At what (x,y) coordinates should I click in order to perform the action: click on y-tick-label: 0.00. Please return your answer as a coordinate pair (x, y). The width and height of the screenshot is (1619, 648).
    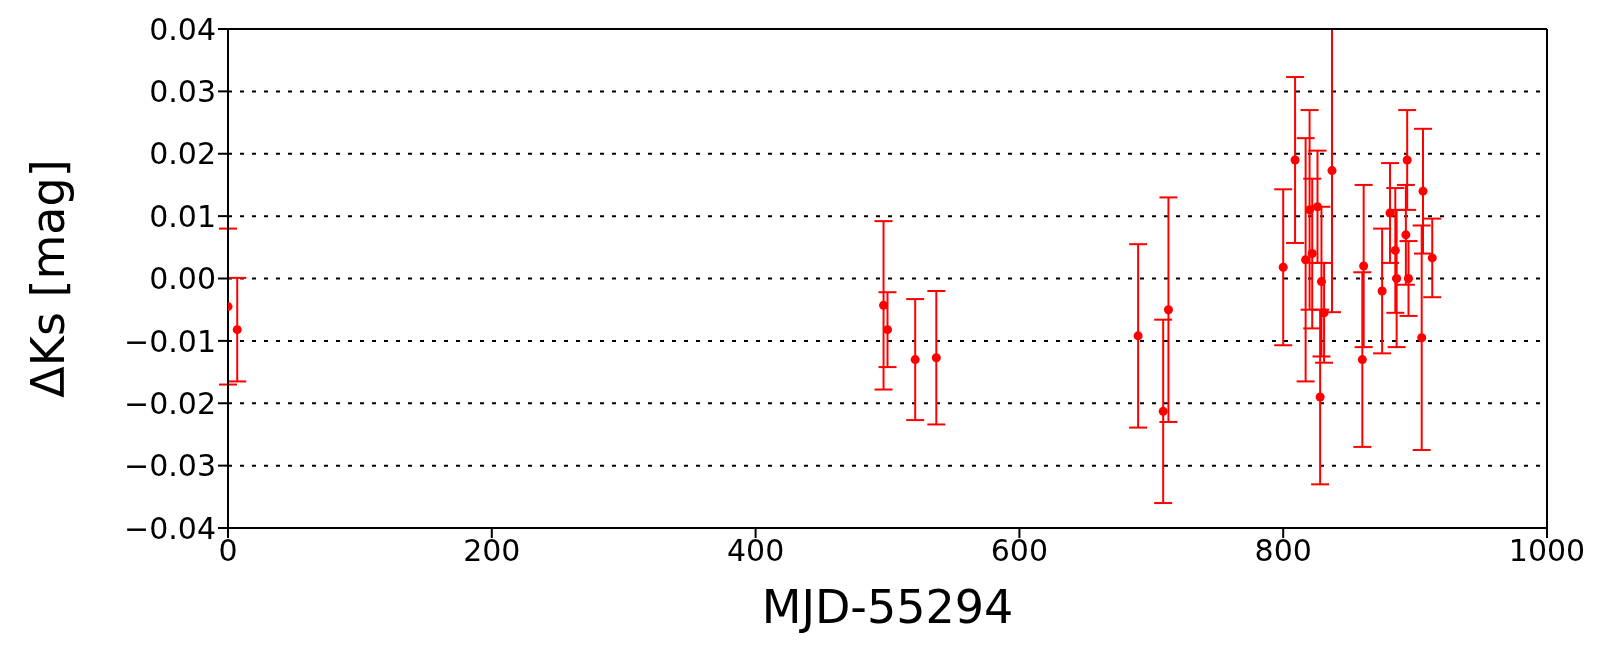
    Looking at the image, I should click on (182, 279).